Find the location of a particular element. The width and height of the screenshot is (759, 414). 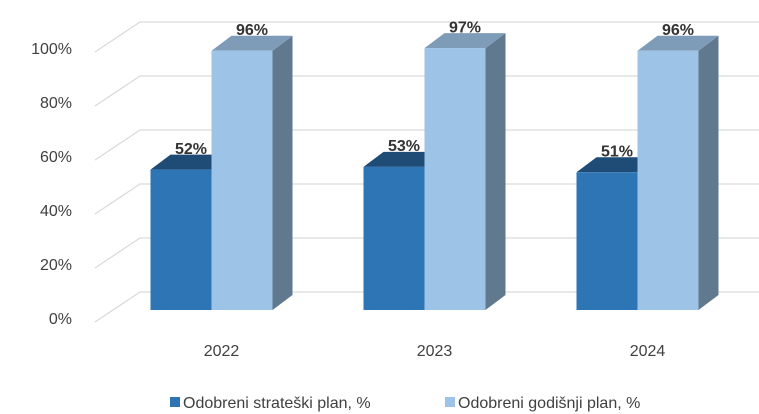

y-tick-label: 60% is located at coordinates (56, 157).